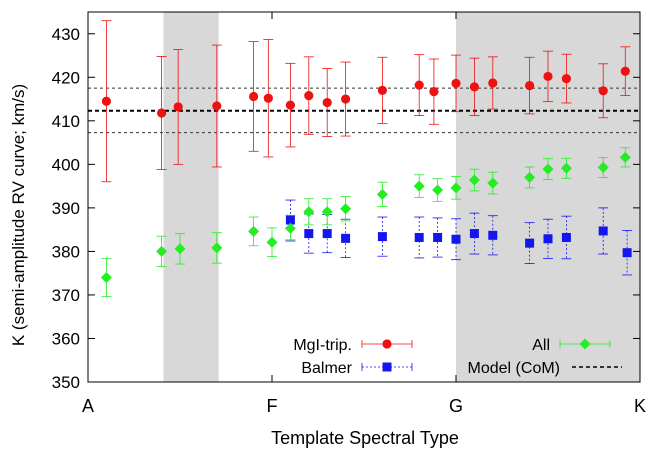 The image size is (650, 456). Describe the element at coordinates (66, 121) in the screenshot. I see `y-tick-label: 410` at that location.